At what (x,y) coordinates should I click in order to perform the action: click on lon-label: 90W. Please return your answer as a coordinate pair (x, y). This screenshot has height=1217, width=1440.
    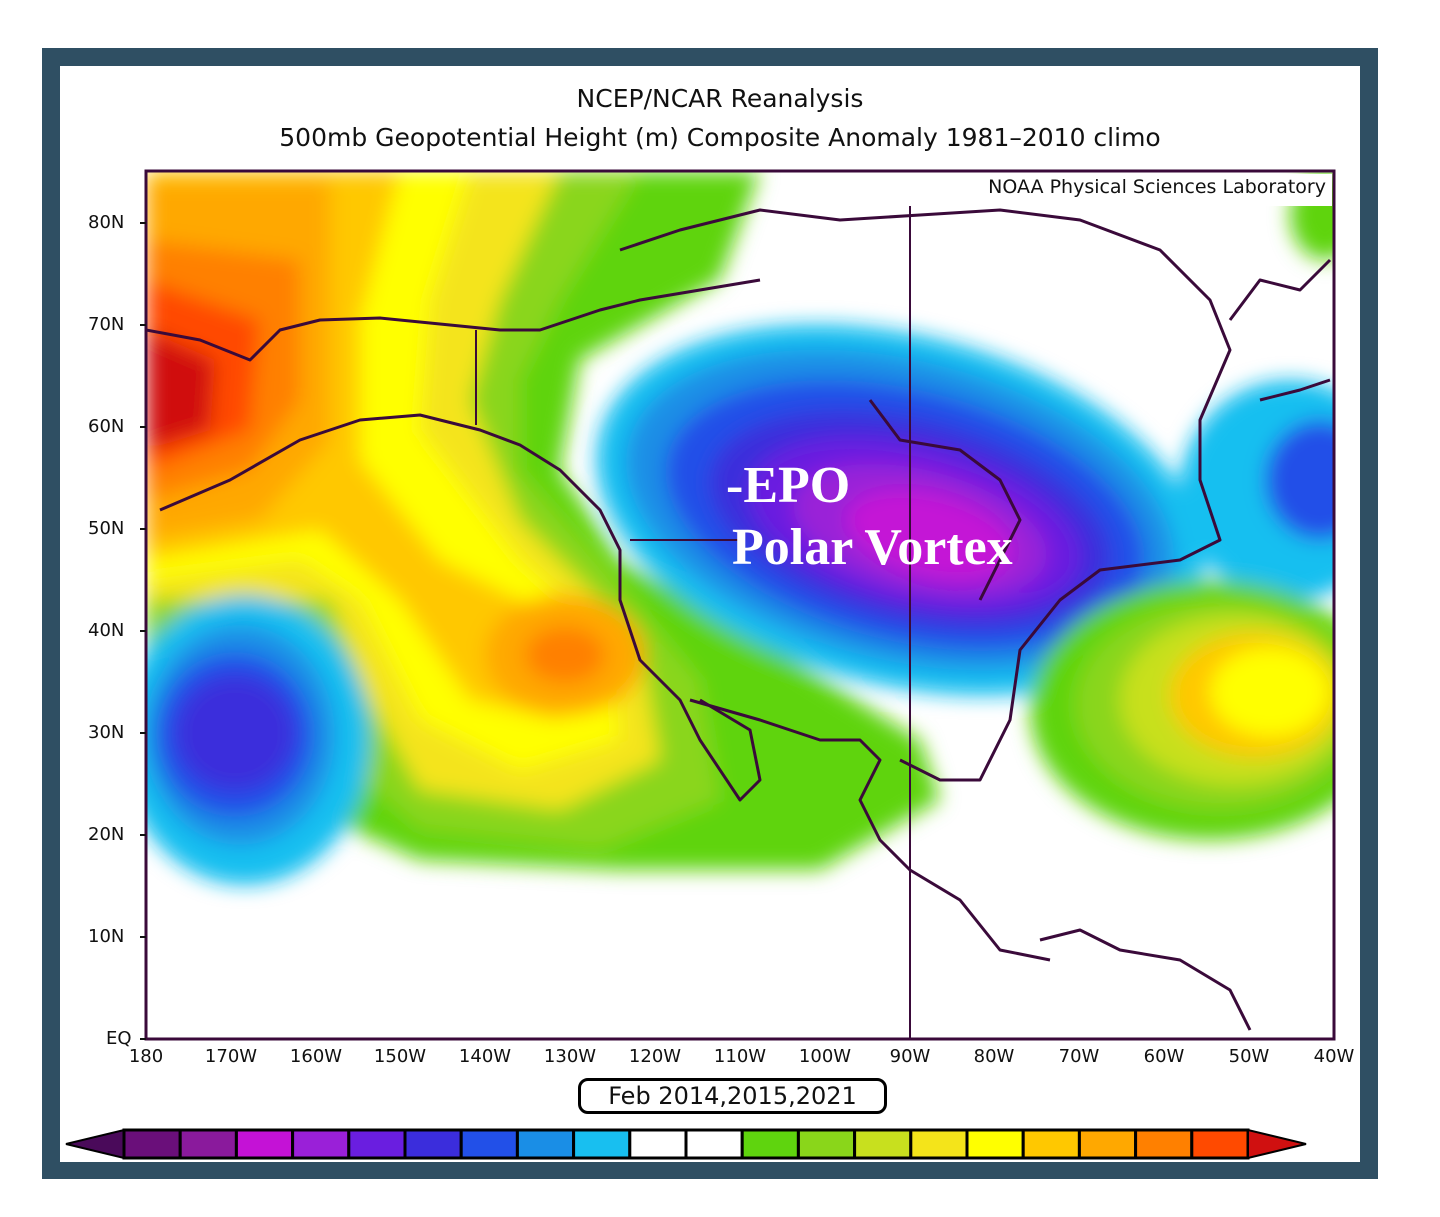
    Looking at the image, I should click on (910, 1056).